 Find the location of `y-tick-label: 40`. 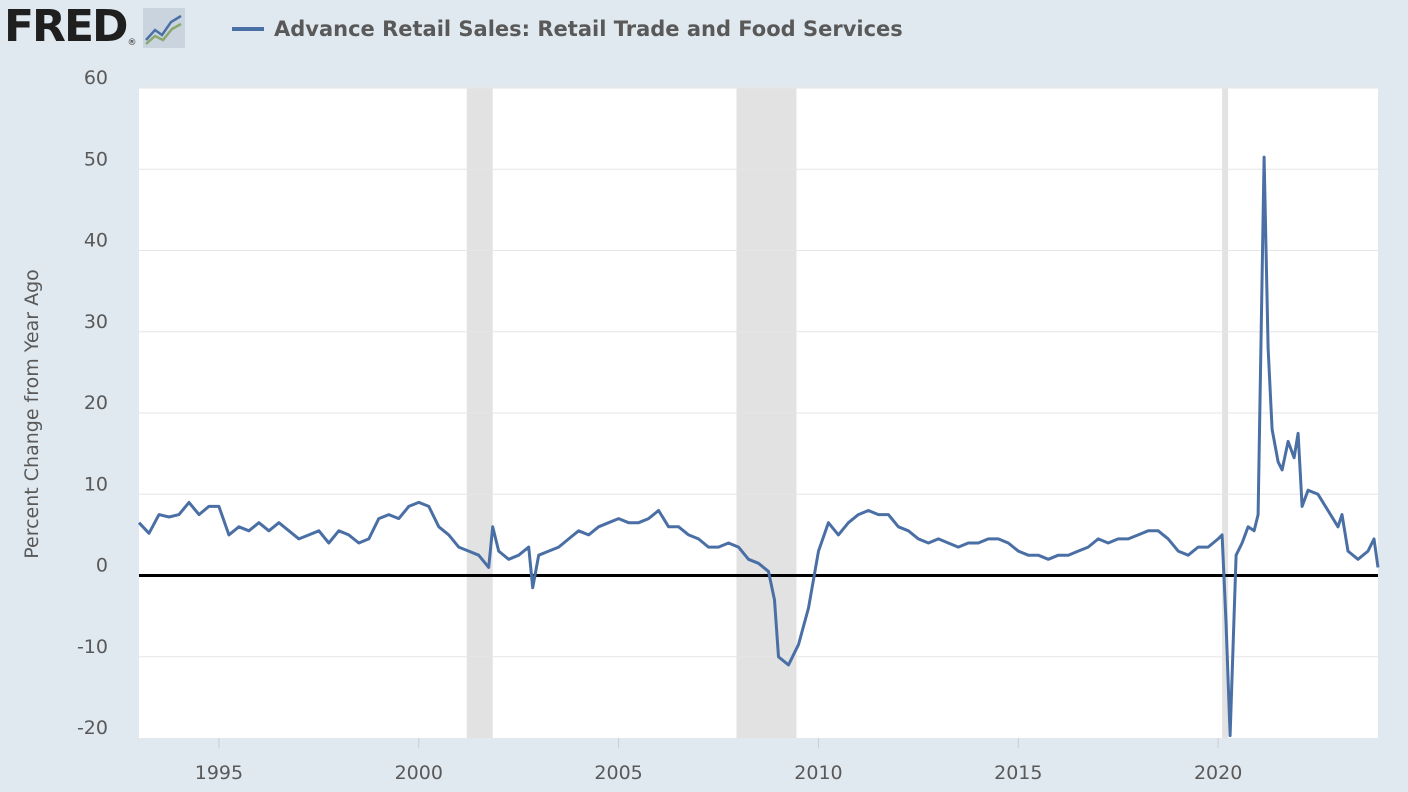

y-tick-label: 40 is located at coordinates (96, 241).